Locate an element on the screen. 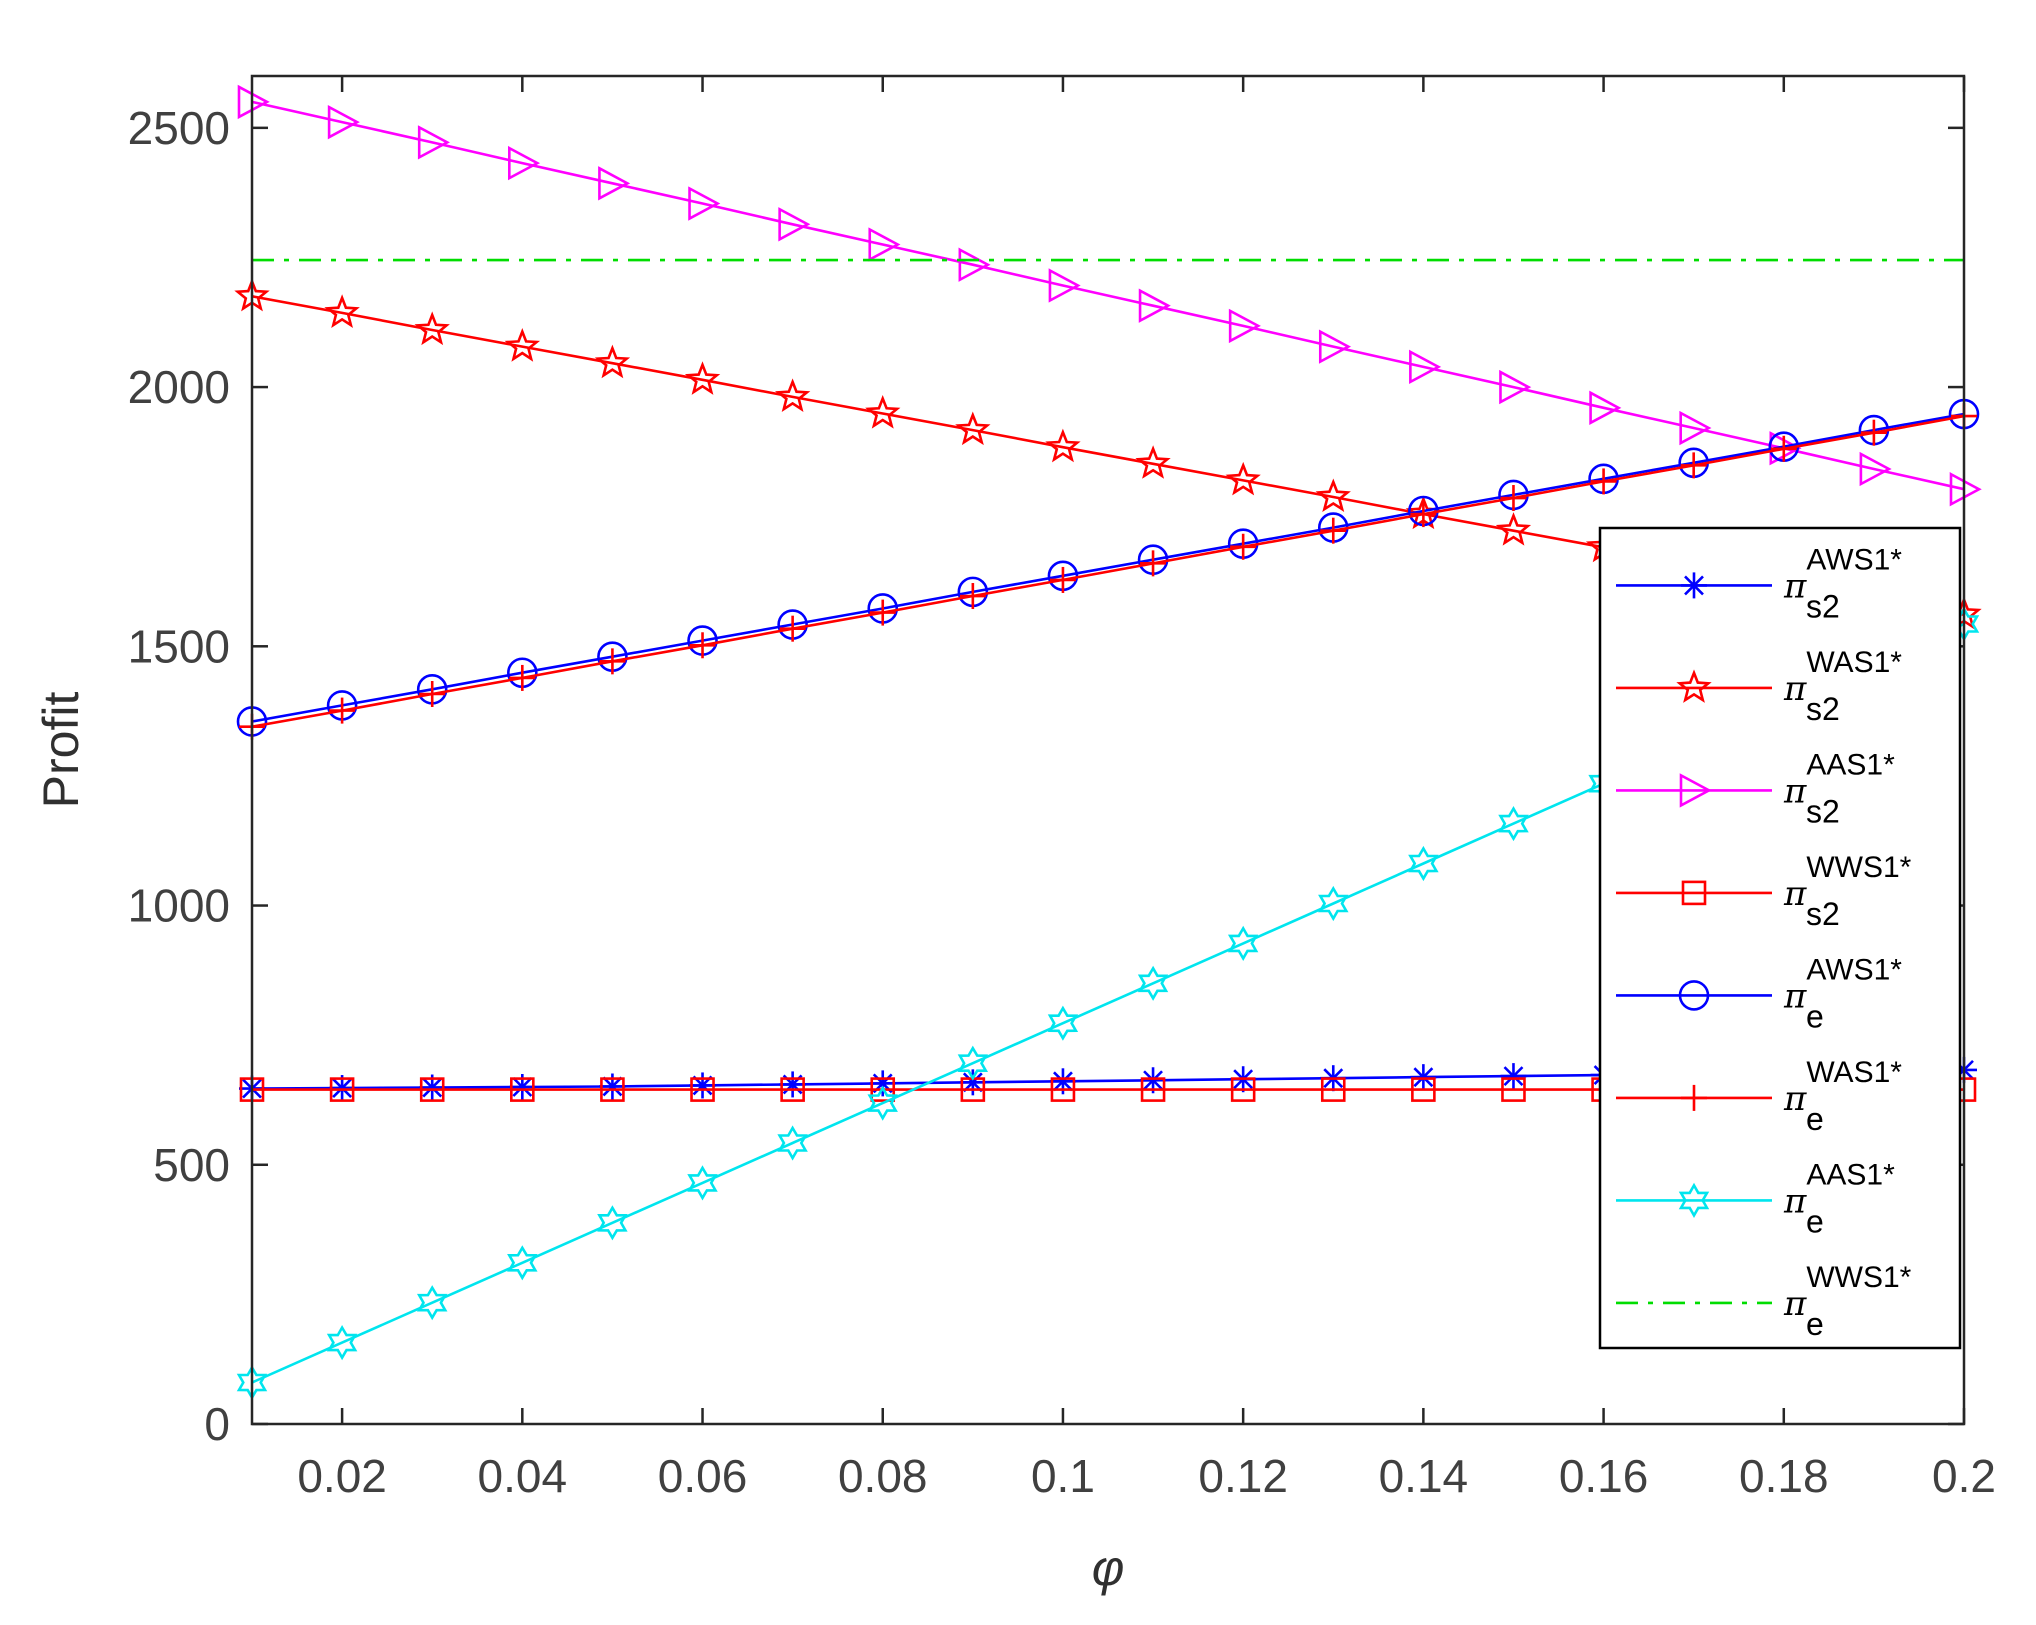 The width and height of the screenshot is (2036, 1625). x-tick-label: 0.1 is located at coordinates (1063, 1476).